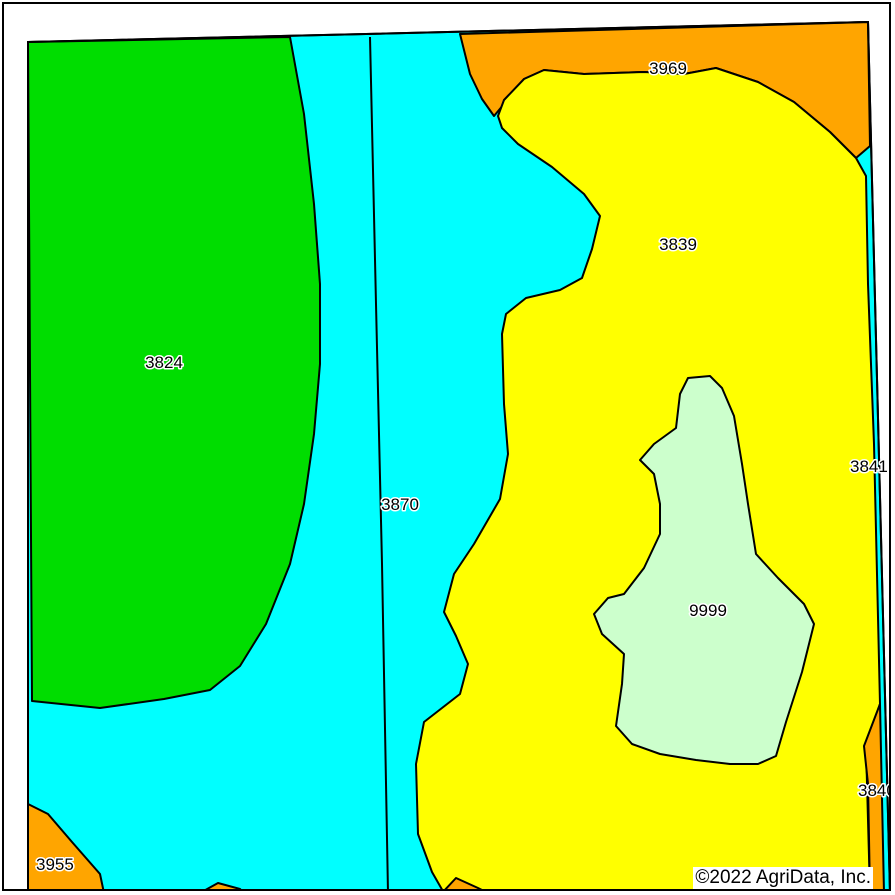 The image size is (895, 895). Describe the element at coordinates (400, 504) in the screenshot. I see `soil-label-3870: 3870` at that location.